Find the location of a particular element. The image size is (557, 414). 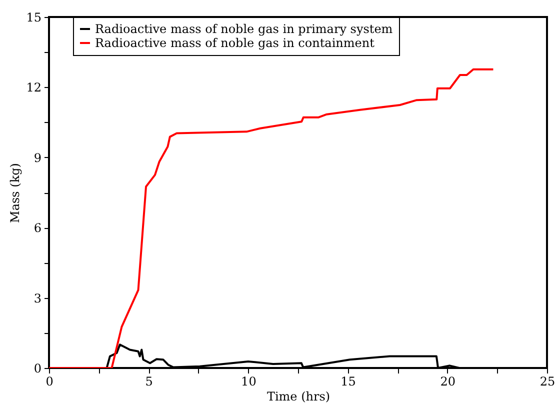

legend-label: Radioactive mass of noble gas in containment is located at coordinates (235, 43).